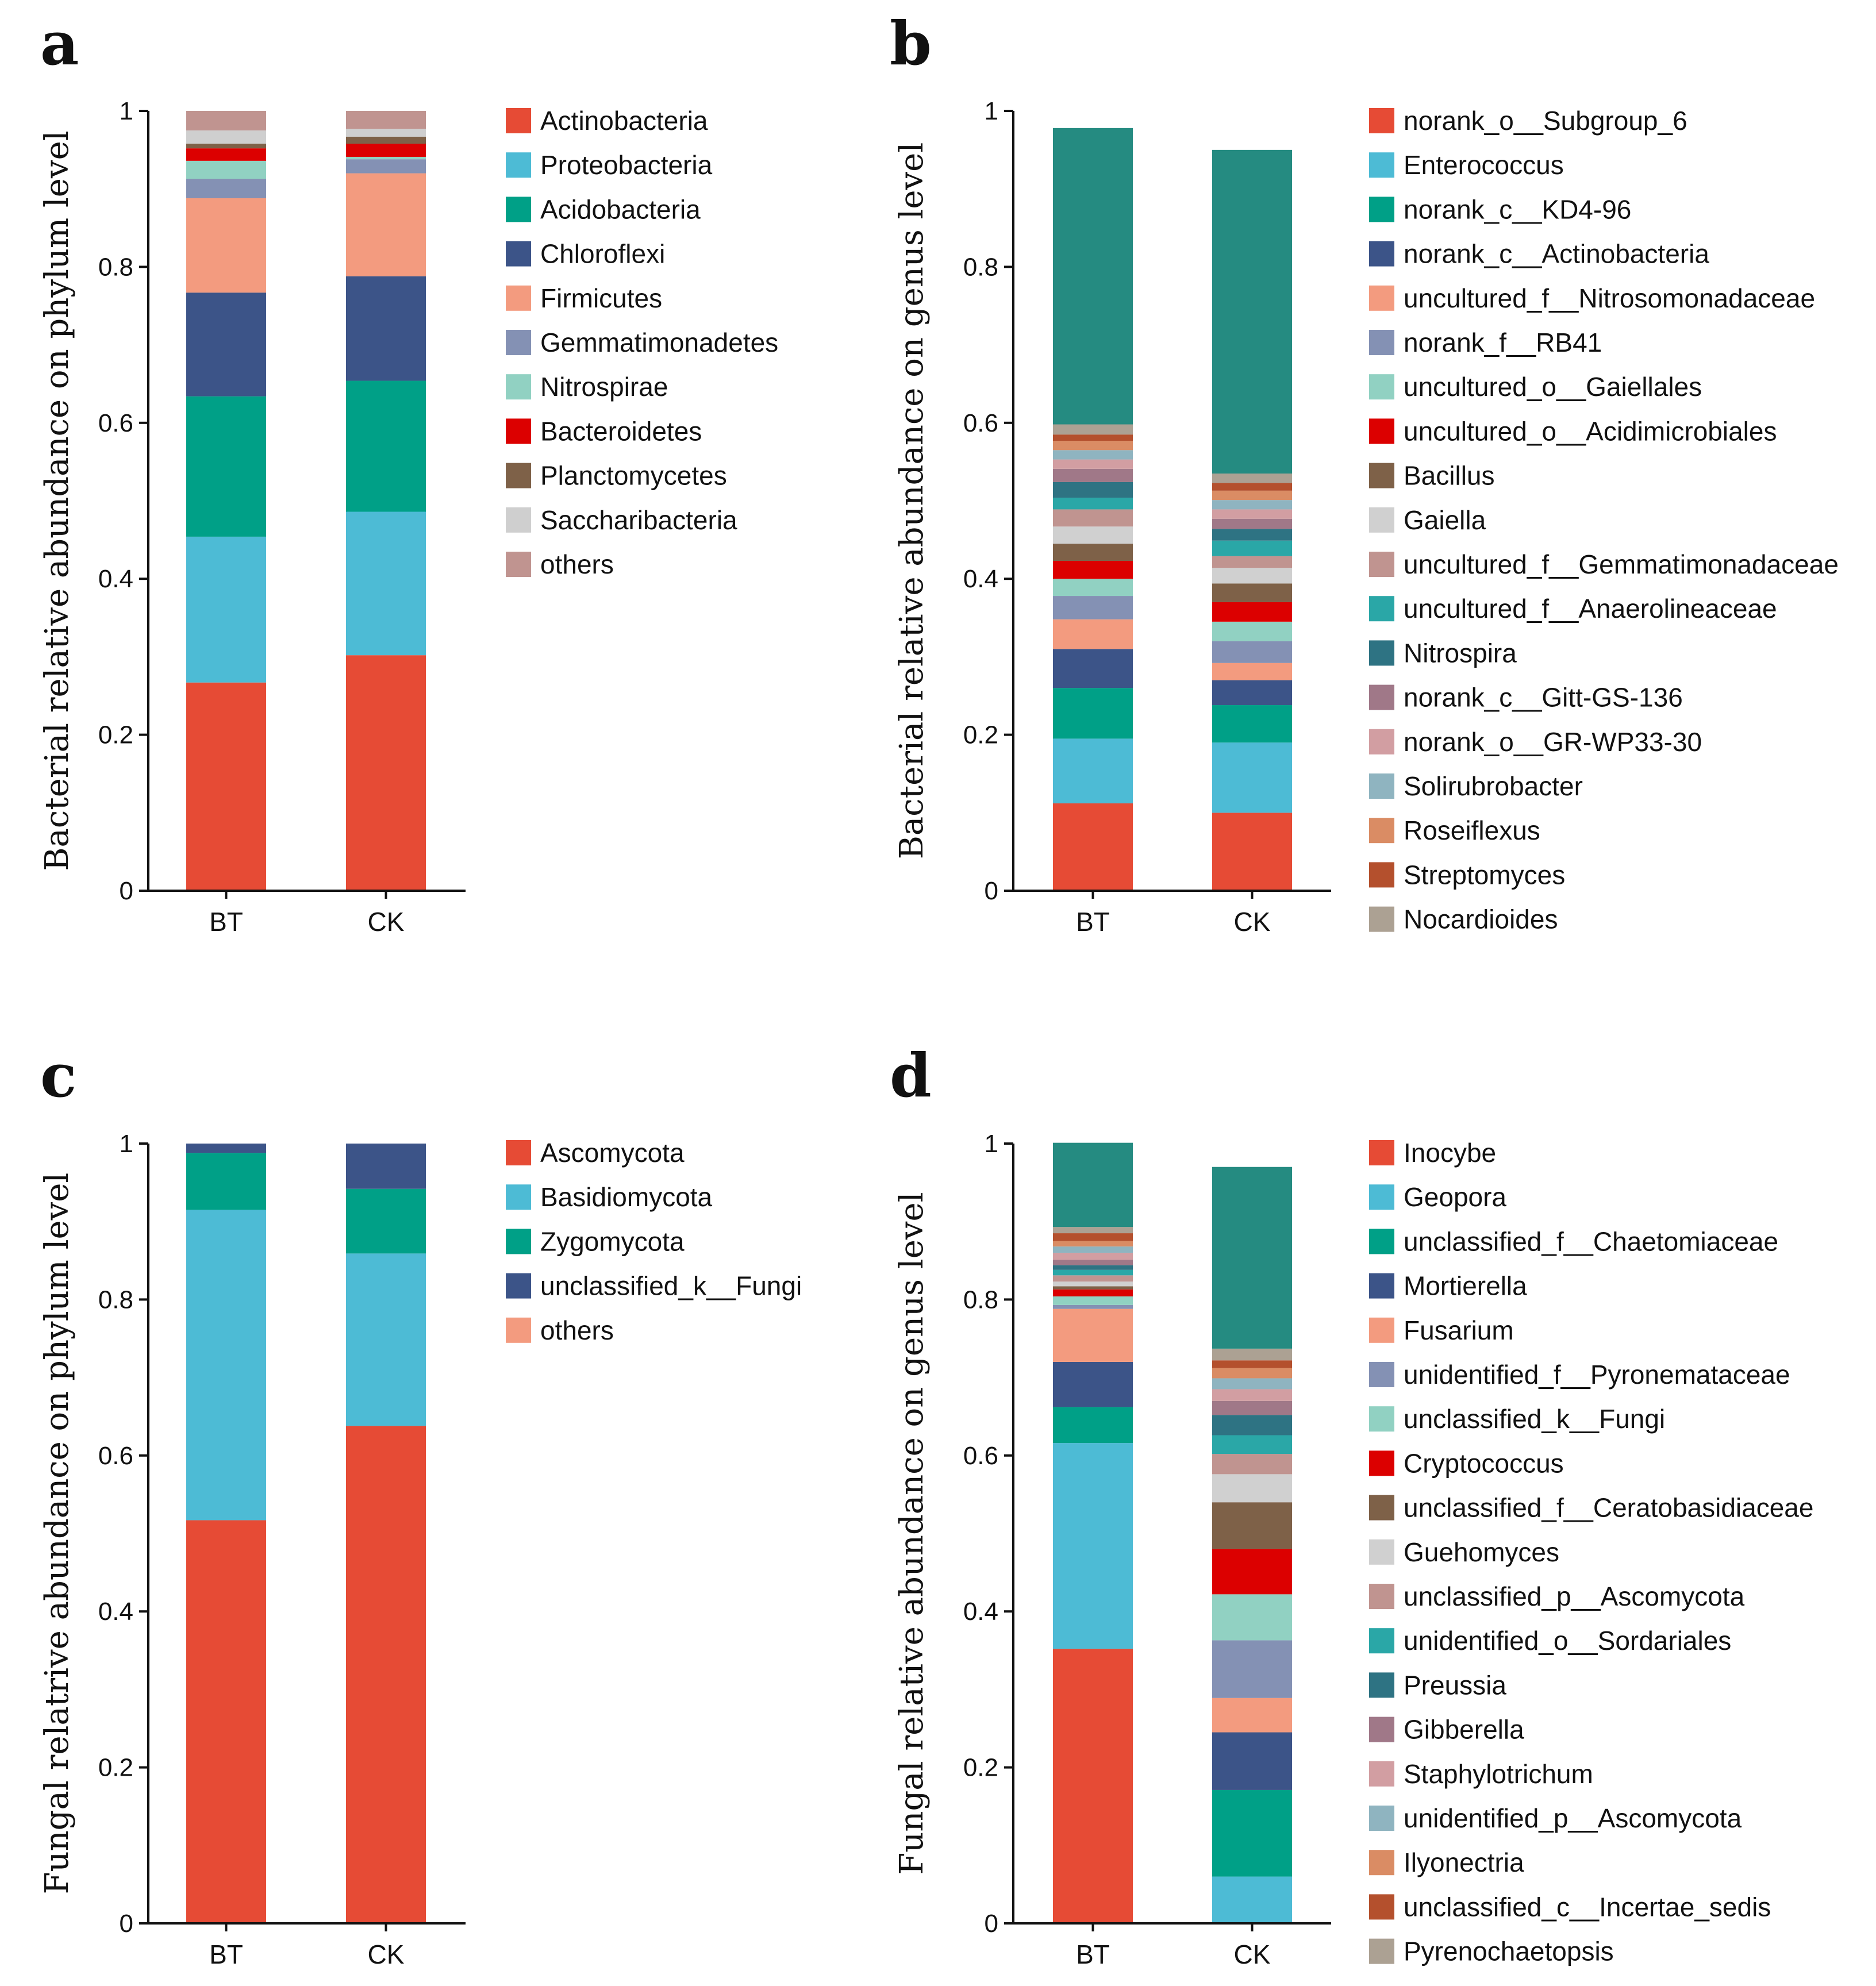 The width and height of the screenshot is (1876, 1986). Describe the element at coordinates (1381, 387) in the screenshot. I see `legend-swatch-b-uncultured_o__Gaiellales` at that location.